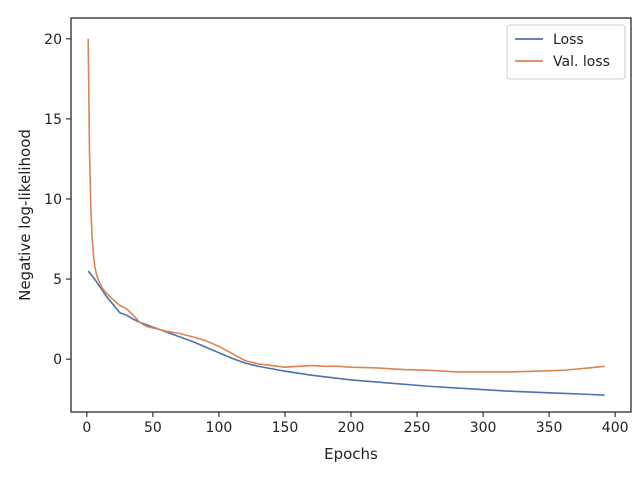  What do you see at coordinates (483, 428) in the screenshot?
I see `x-tick-label: 300` at bounding box center [483, 428].